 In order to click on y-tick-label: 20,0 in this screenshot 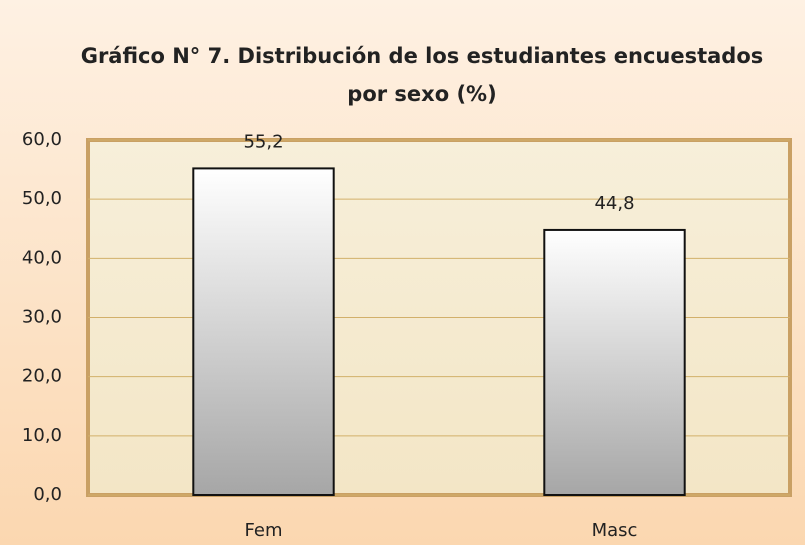, I will do `click(42, 376)`.